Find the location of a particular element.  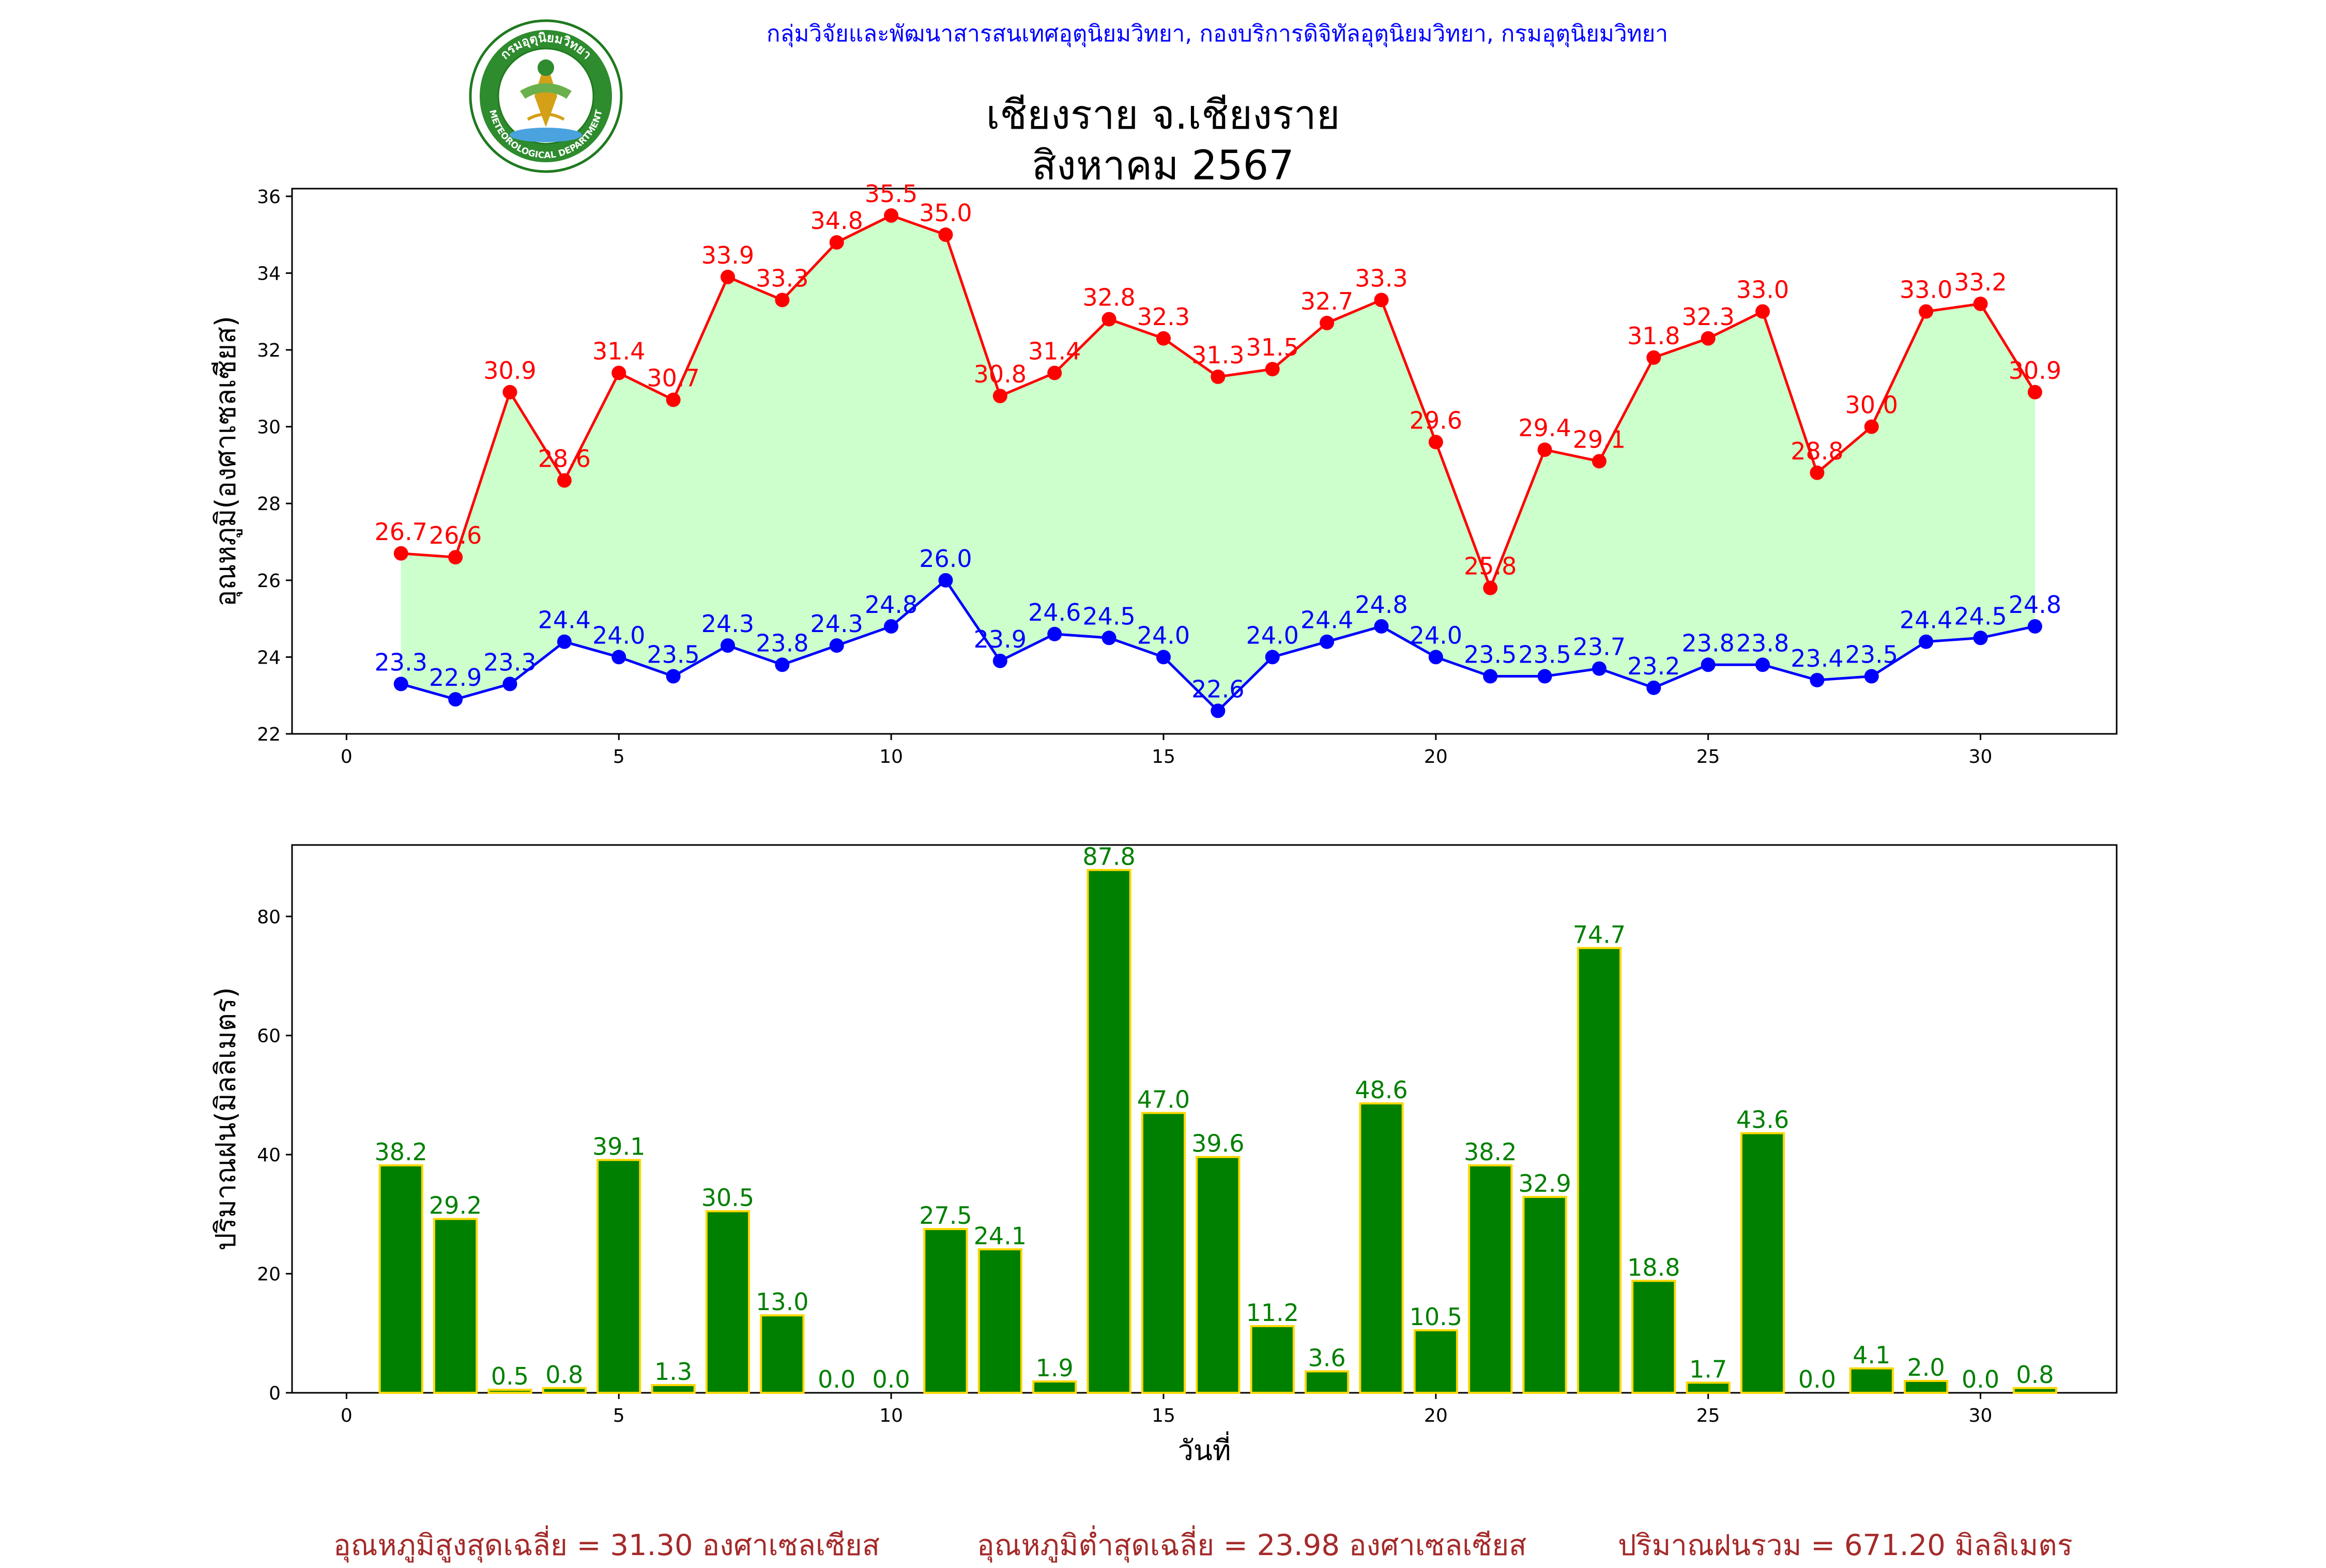

data-label-min-temp: 24.3 is located at coordinates (727, 624).